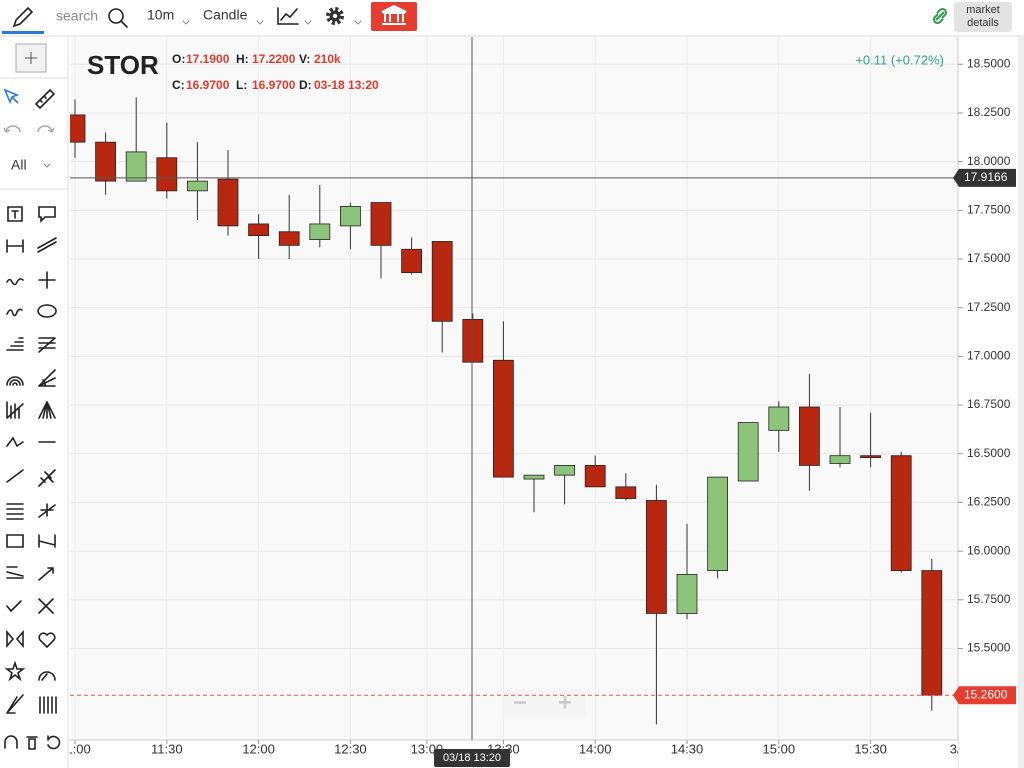 The width and height of the screenshot is (1024, 768). I want to click on y-tick-label: 16.0000, so click(989, 550).